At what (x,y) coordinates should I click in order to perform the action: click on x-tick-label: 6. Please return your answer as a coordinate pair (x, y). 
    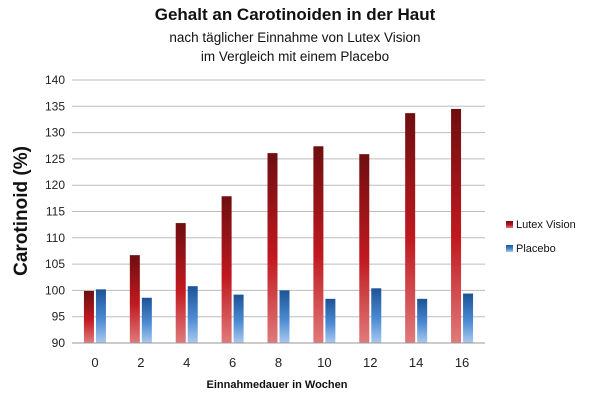
    Looking at the image, I should click on (232, 362).